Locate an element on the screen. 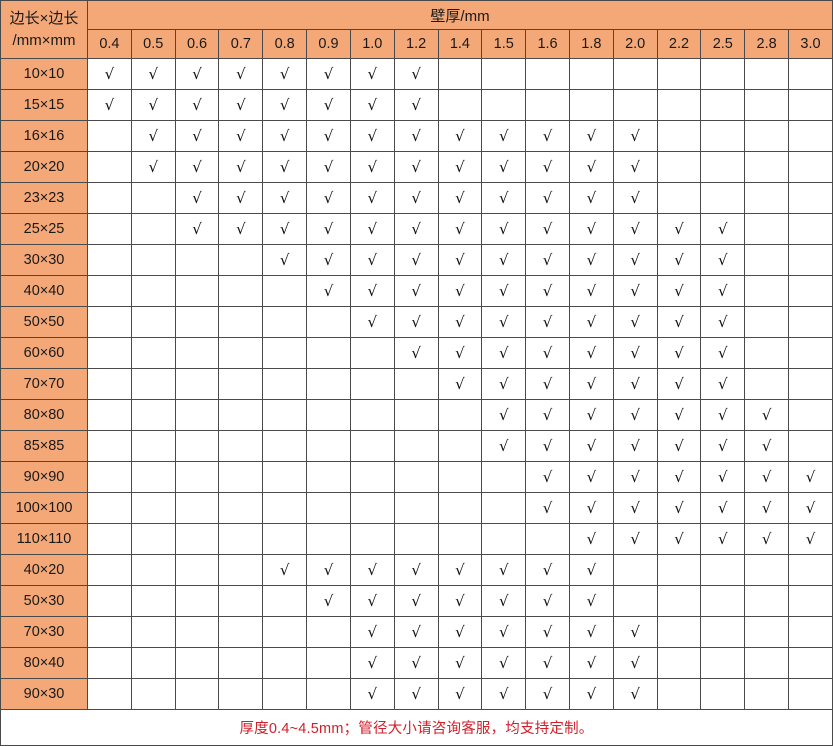 The height and width of the screenshot is (746, 833). row-label-90×30: 90×30 is located at coordinates (44, 694).